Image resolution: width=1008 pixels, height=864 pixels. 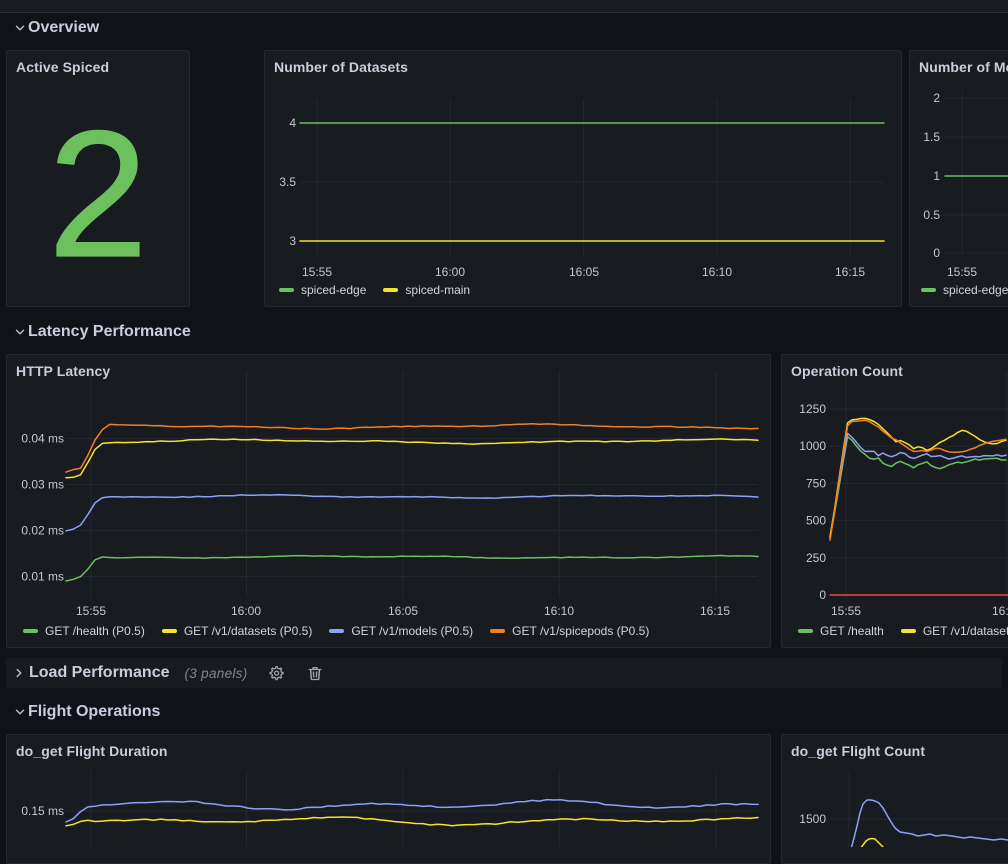 I want to click on svg-text: 0.15 ms, so click(x=42, y=811).